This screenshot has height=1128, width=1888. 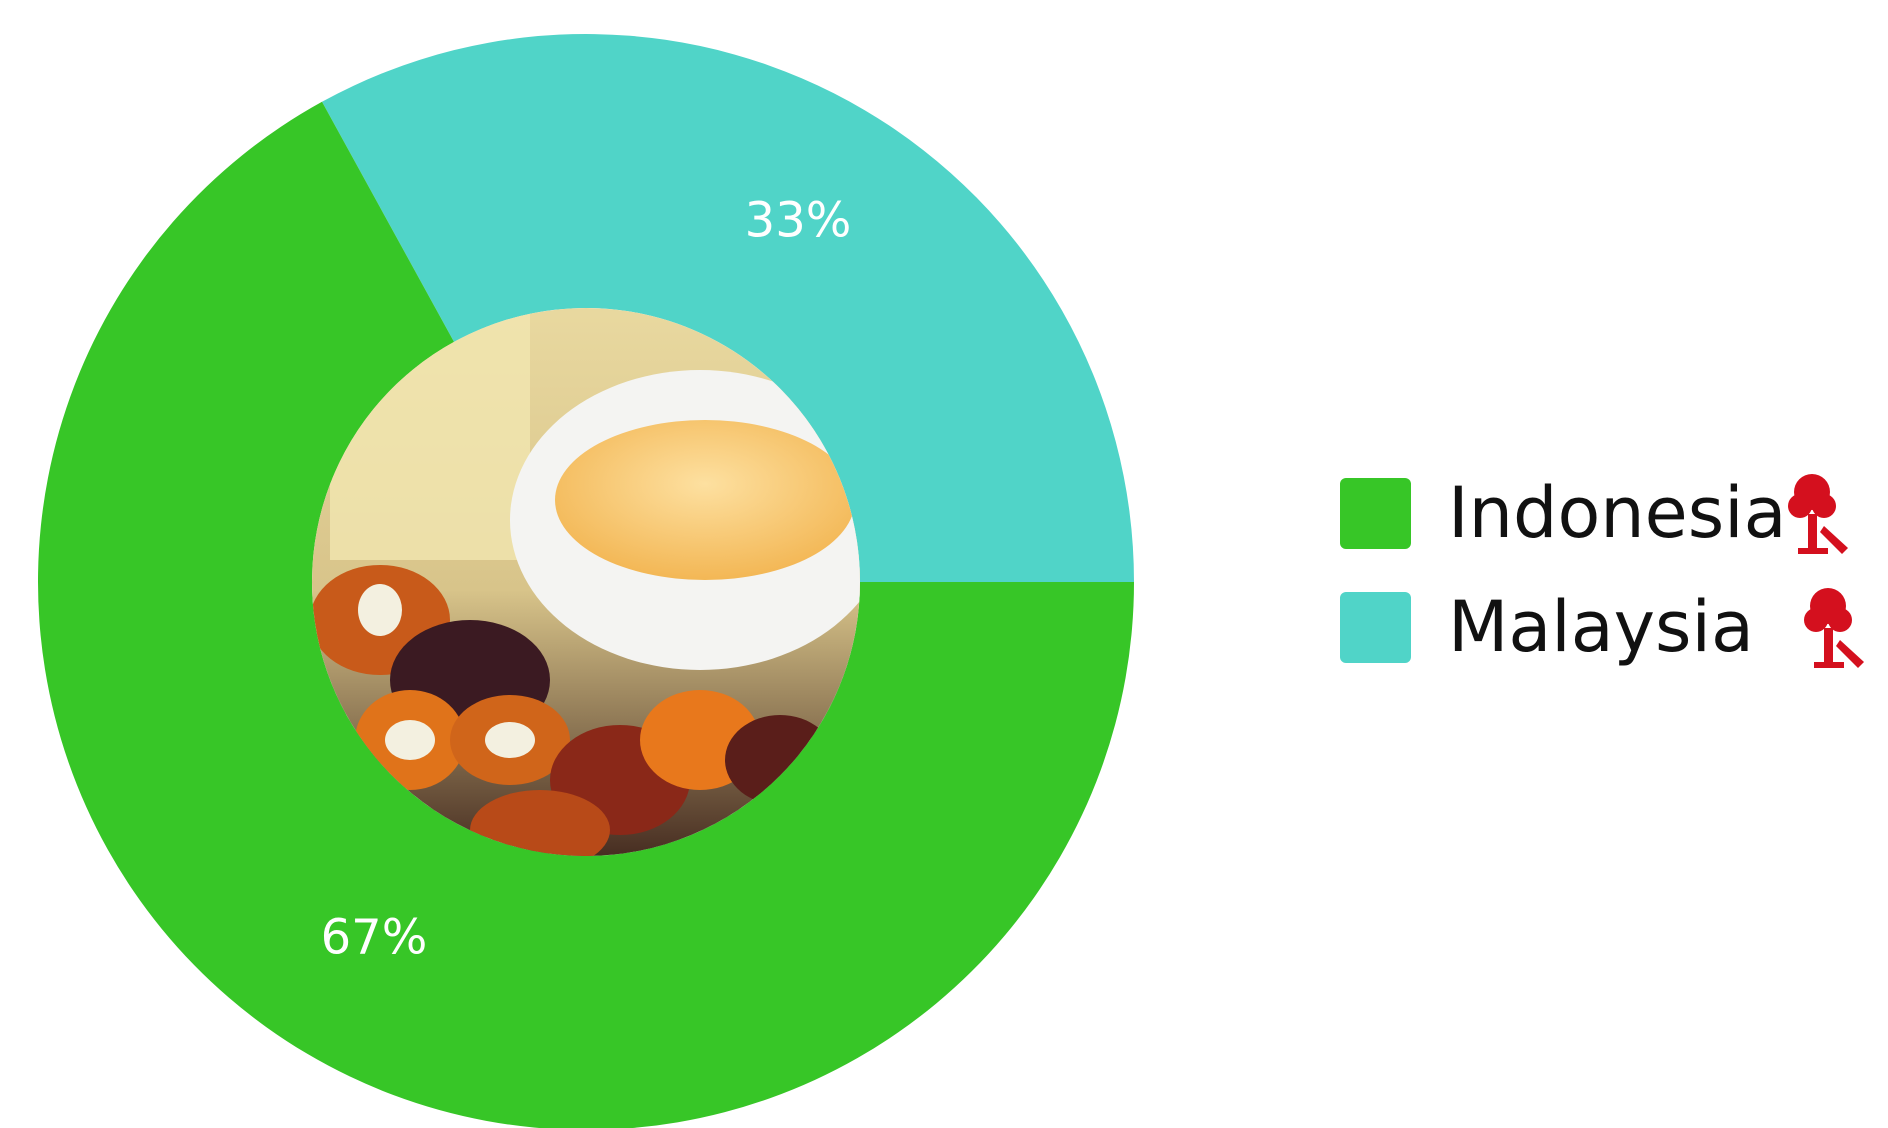 I want to click on legend-label: Indonesia, so click(x=1617, y=513).